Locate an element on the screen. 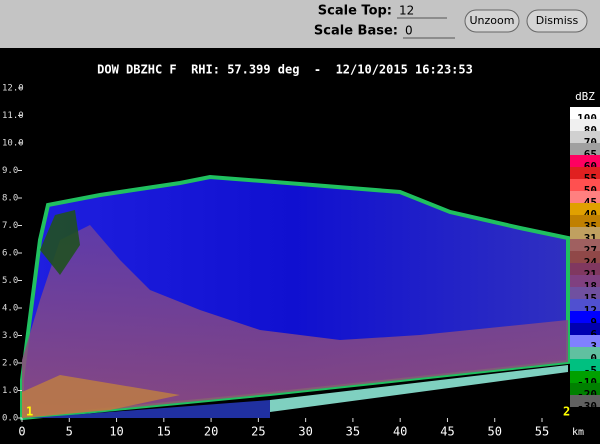 Image resolution: width=600 pixels, height=444 pixels. x-tick-label: 55 is located at coordinates (542, 432).